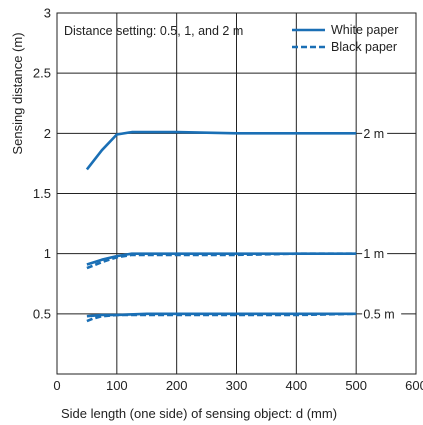 This screenshot has width=423, height=425. I want to click on x-tick-label: 0, so click(56, 385).